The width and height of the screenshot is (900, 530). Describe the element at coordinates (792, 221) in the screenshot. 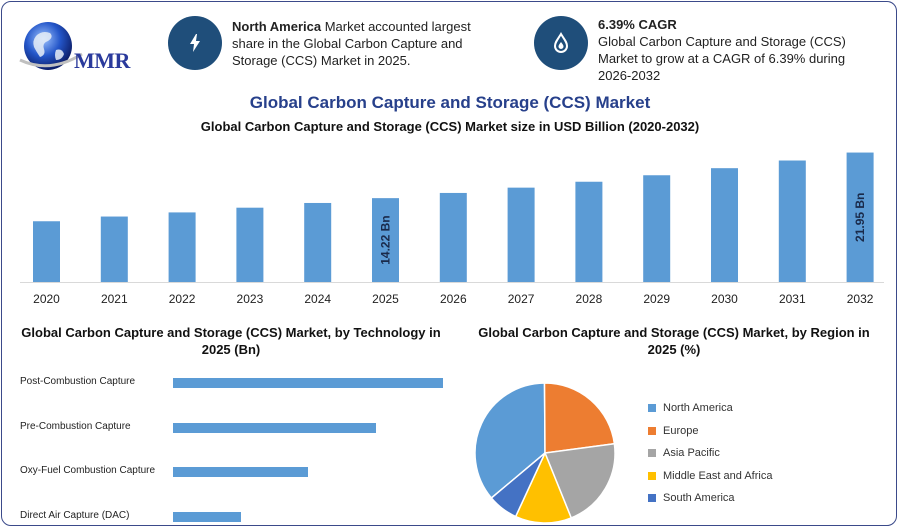

I see `bar-2031` at that location.